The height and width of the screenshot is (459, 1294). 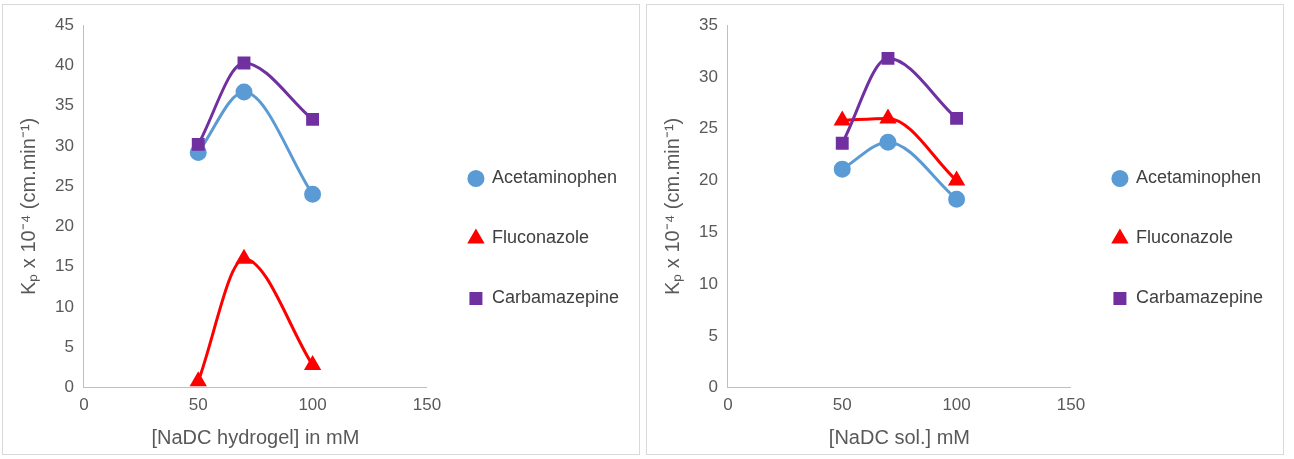 I want to click on y-tick-label: 45, so click(x=64, y=24).